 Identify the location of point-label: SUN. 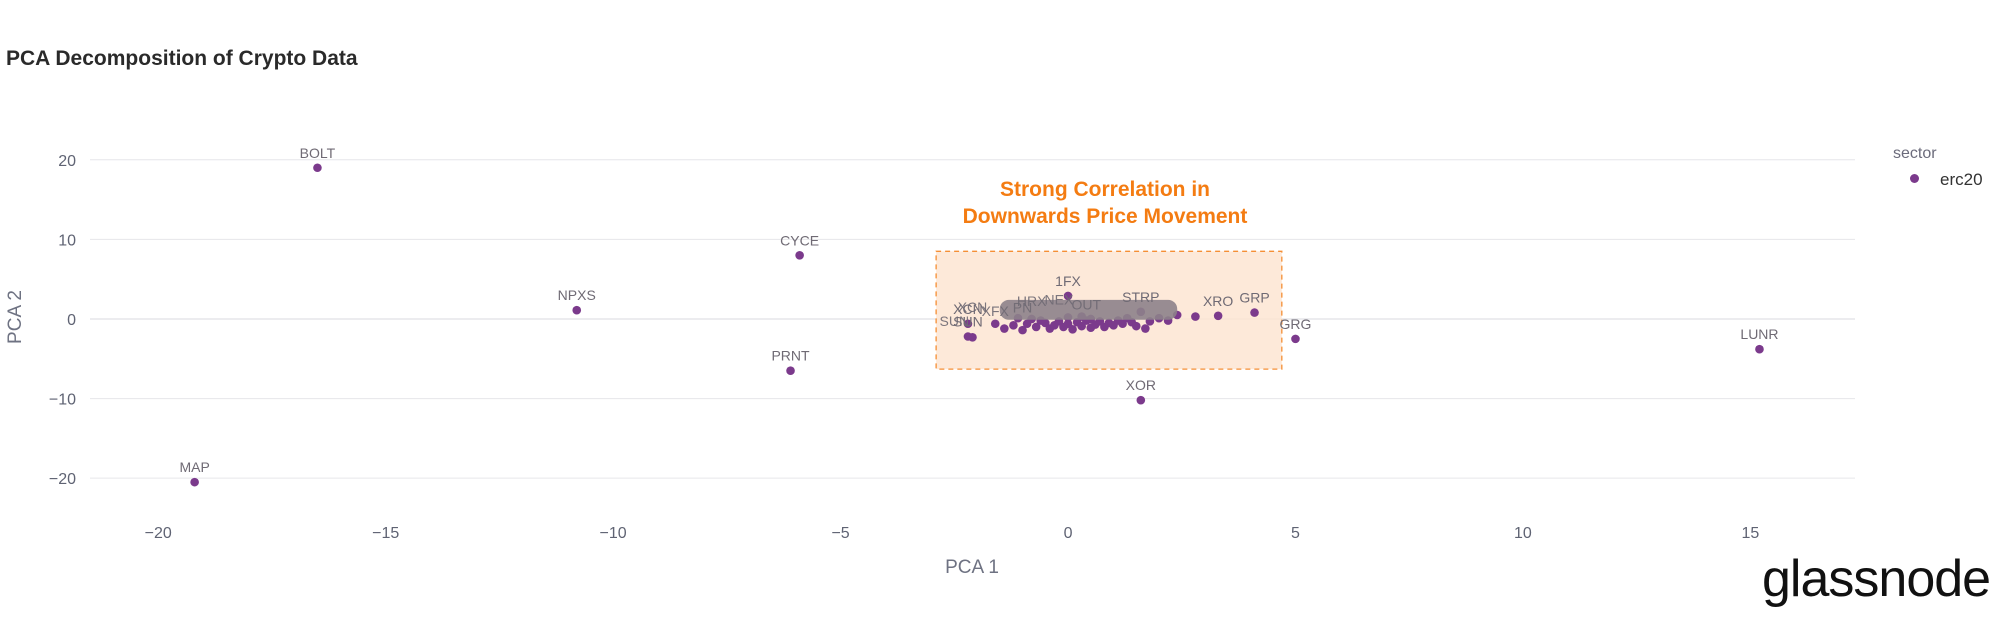
(968, 321).